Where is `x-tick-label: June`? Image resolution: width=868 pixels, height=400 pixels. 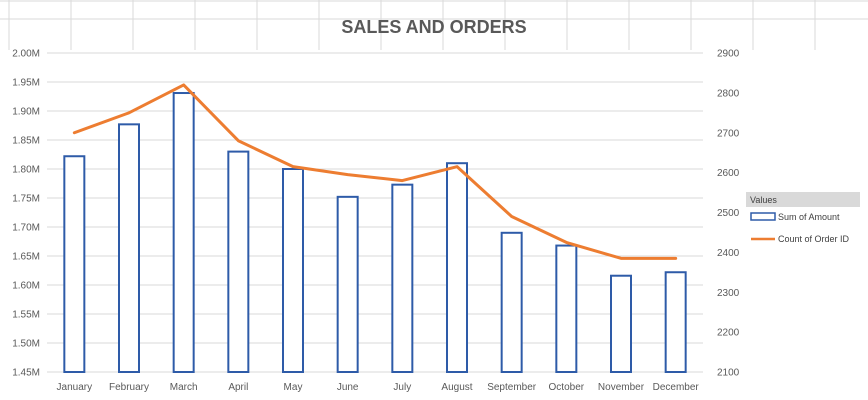 x-tick-label: June is located at coordinates (348, 387).